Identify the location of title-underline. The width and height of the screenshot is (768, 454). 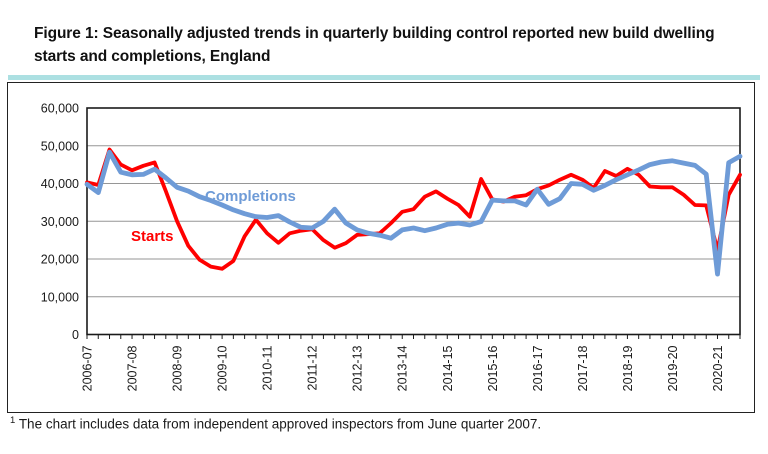
(384, 77).